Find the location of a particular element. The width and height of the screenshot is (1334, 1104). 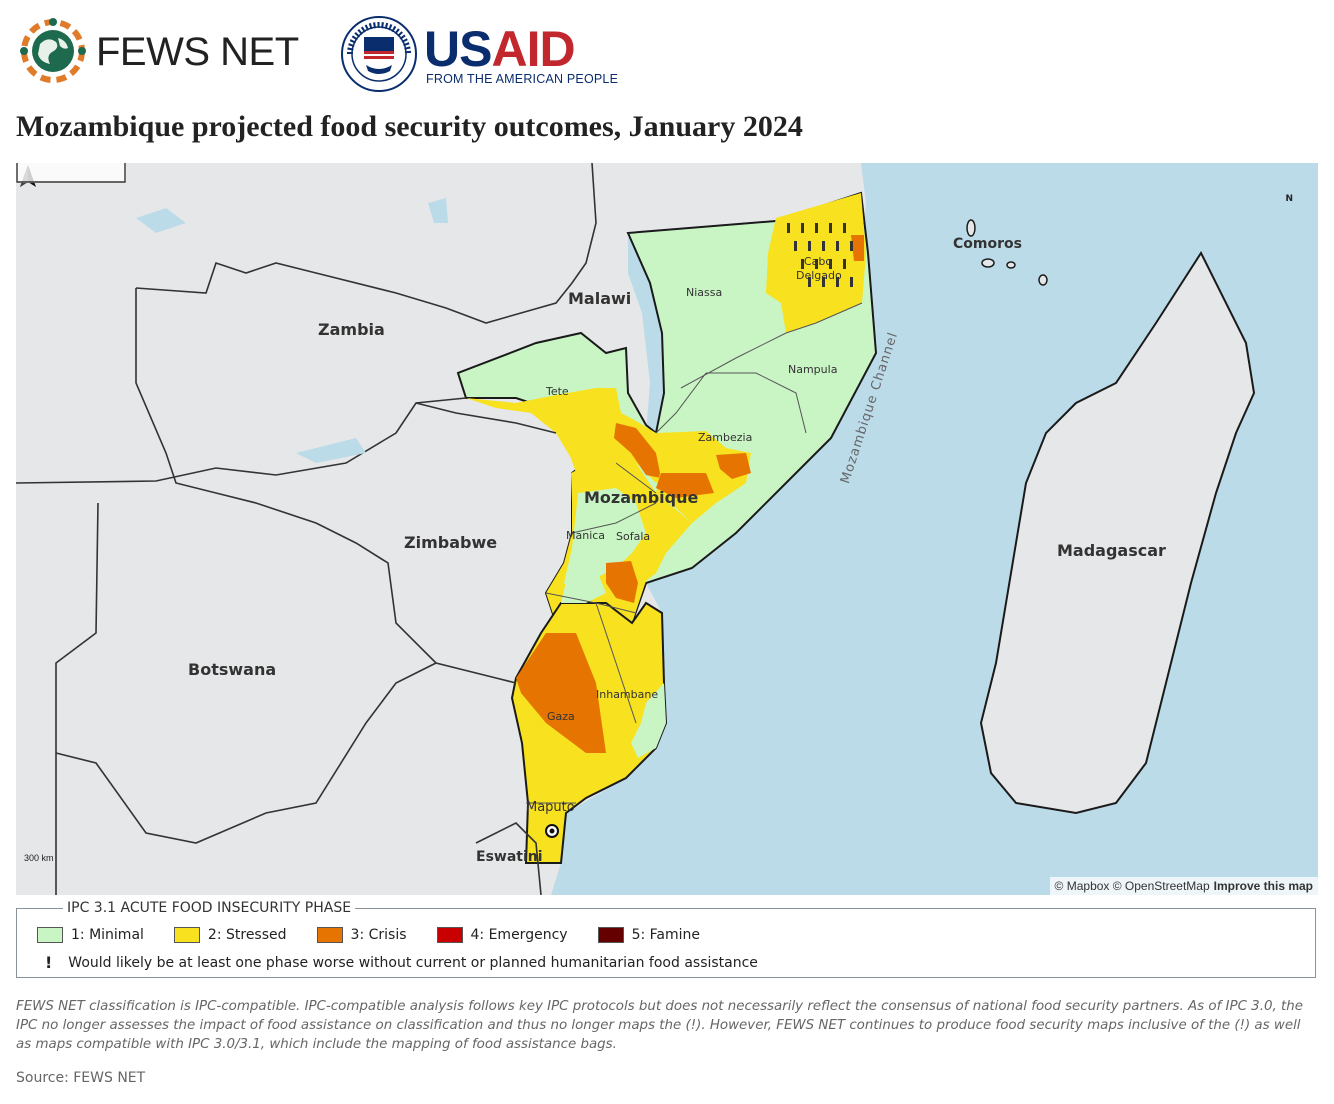

header: FEWS NET USAID FROM THE AMERICAN PEOPLE is located at coordinates (366, 54).